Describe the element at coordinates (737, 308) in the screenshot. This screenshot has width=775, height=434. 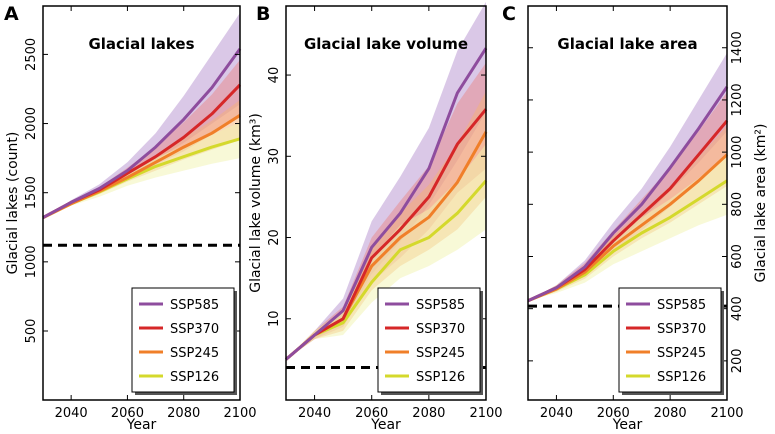
I see `y-tick-label: 400` at that location.